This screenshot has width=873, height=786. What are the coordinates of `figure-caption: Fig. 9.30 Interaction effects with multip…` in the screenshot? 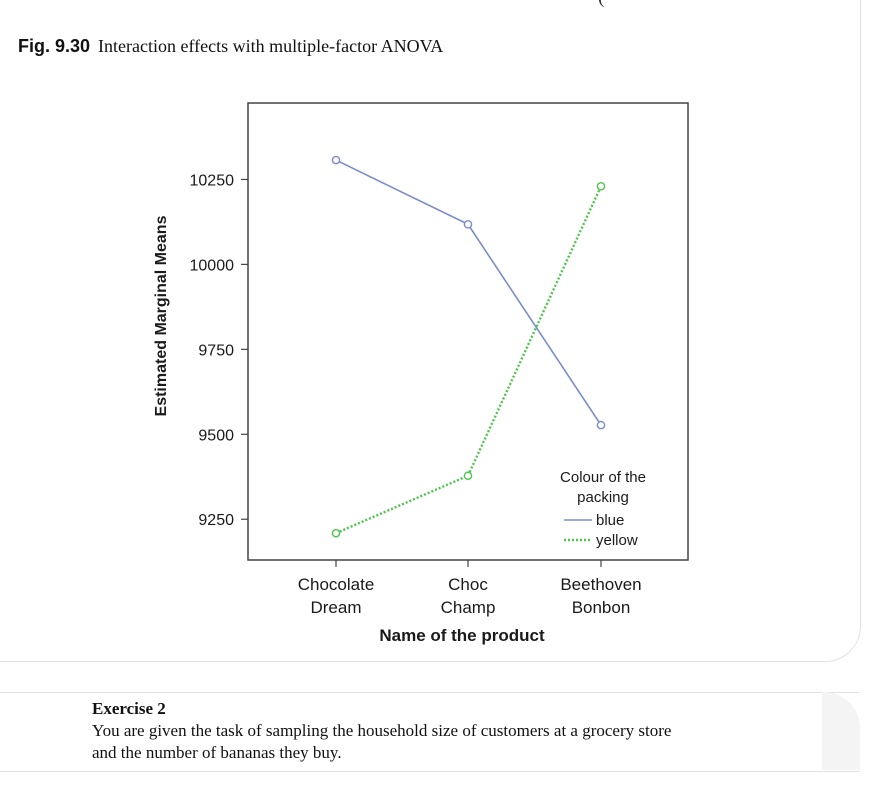 It's located at (230, 46).